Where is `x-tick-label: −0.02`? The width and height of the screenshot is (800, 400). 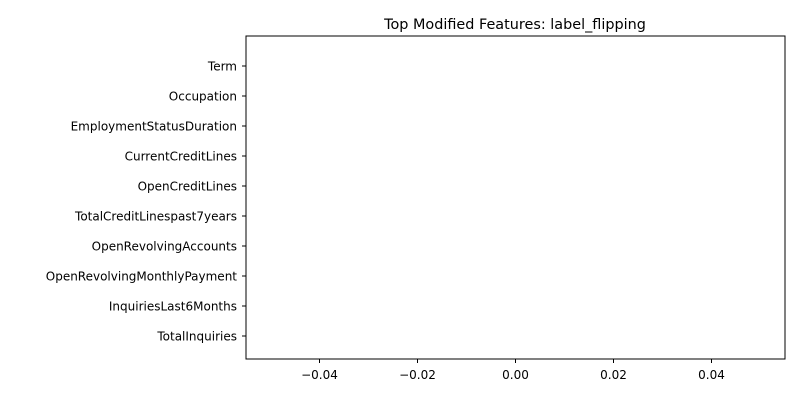 x-tick-label: −0.02 is located at coordinates (417, 375).